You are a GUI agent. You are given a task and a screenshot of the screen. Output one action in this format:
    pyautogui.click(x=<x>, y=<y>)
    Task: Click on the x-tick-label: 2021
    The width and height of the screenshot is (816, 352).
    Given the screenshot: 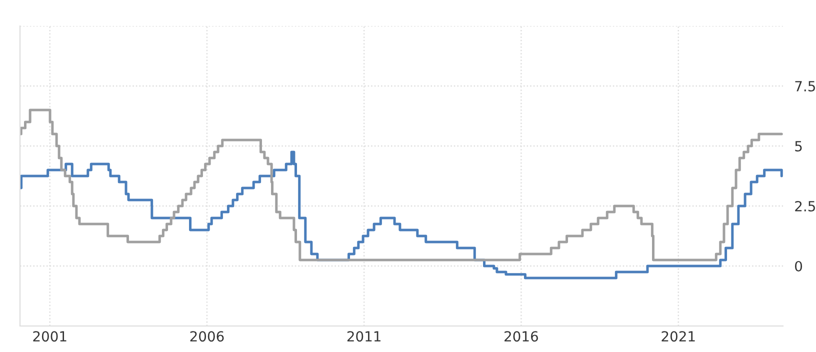 What is the action you would take?
    pyautogui.click(x=678, y=336)
    